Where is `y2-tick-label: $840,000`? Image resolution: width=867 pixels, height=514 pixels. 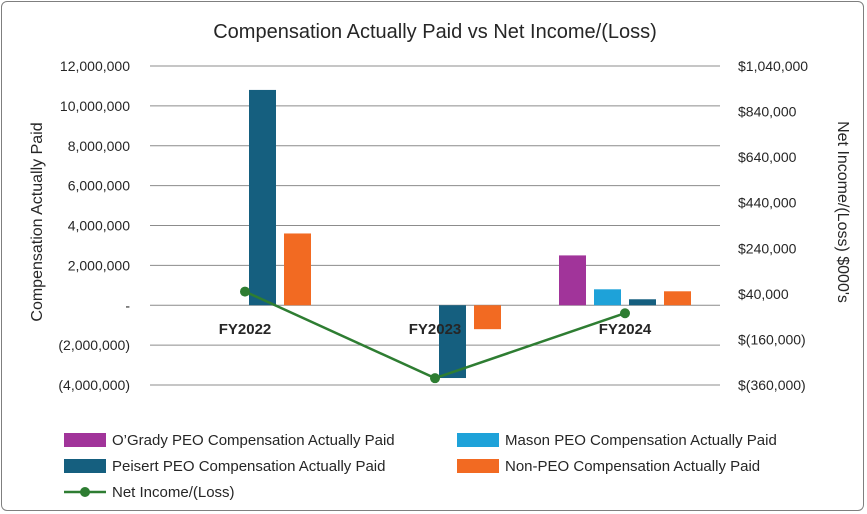
y2-tick-label: $840,000 is located at coordinates (767, 112).